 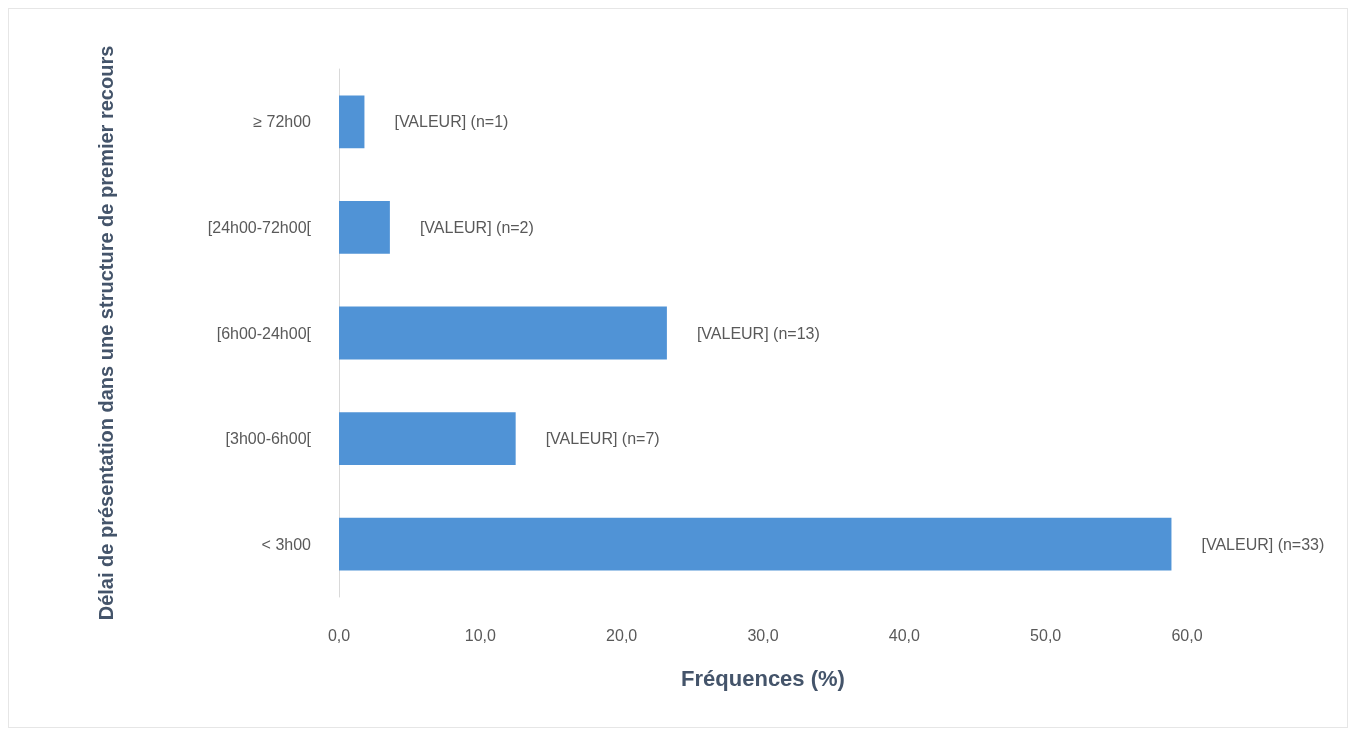 I want to click on x-axis-title: Fréquences (%), so click(x=763, y=678).